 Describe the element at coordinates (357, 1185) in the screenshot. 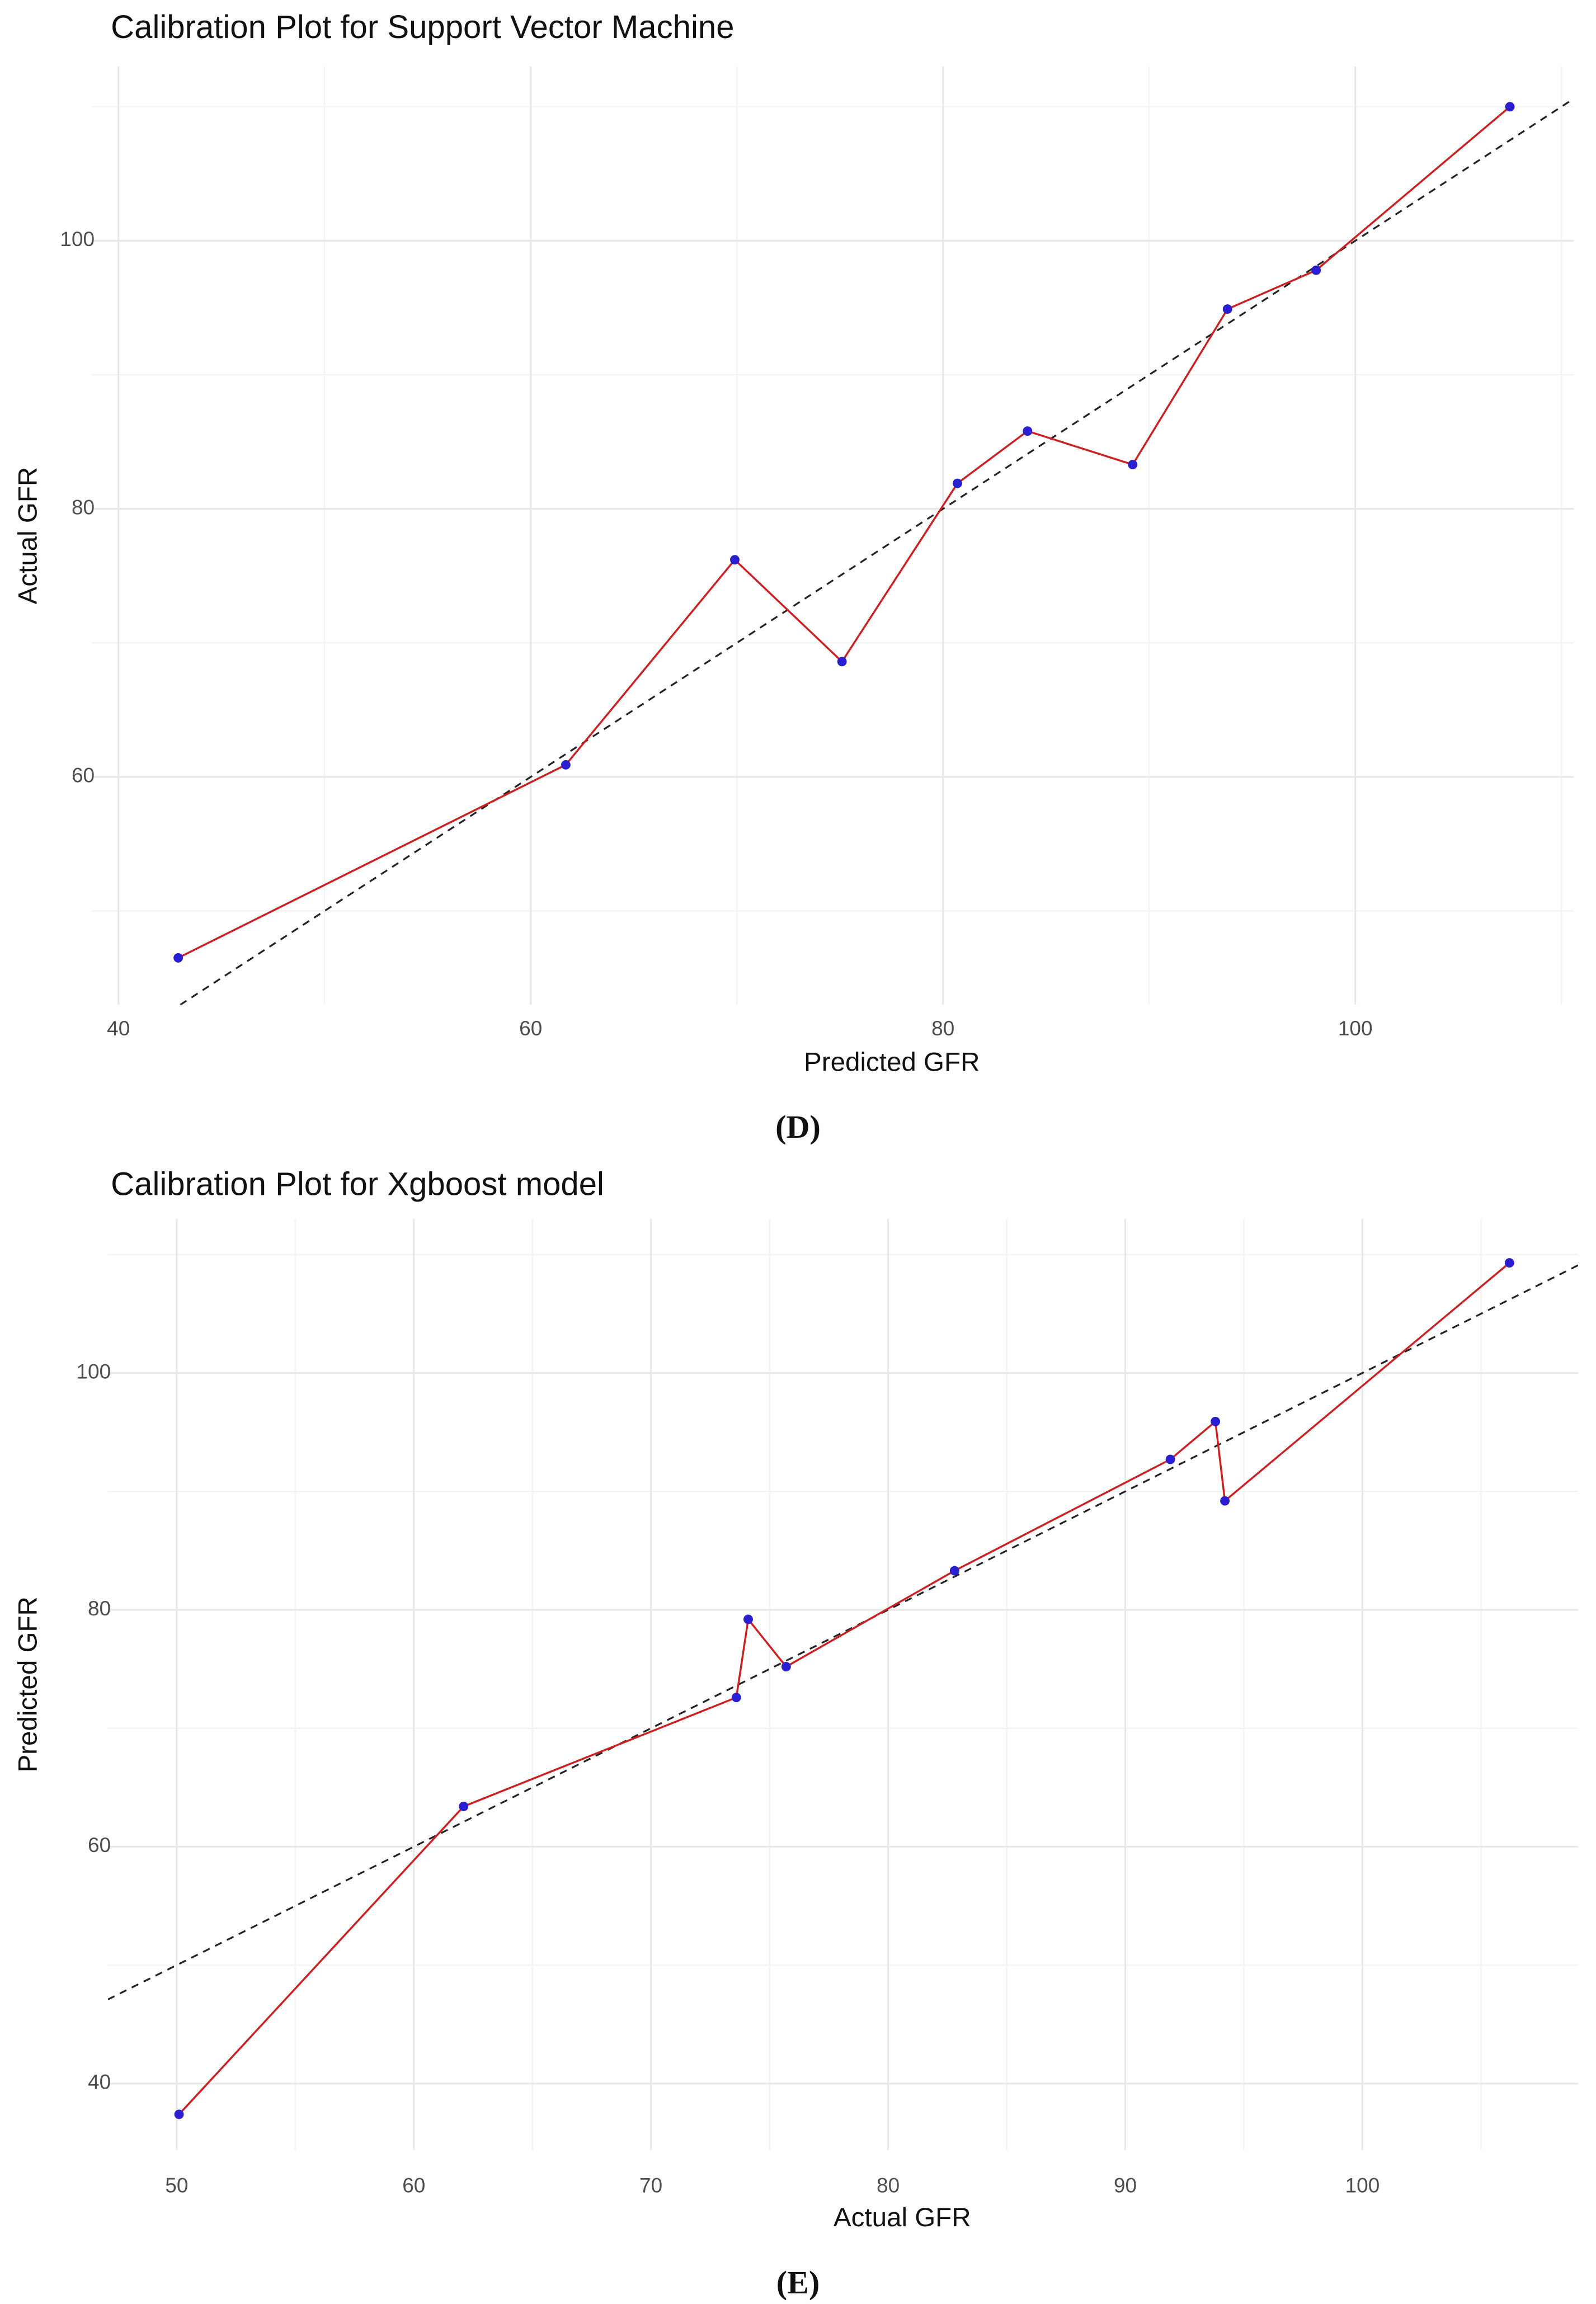

I see `chart-title: Calibration Plot for Xgboost model` at that location.